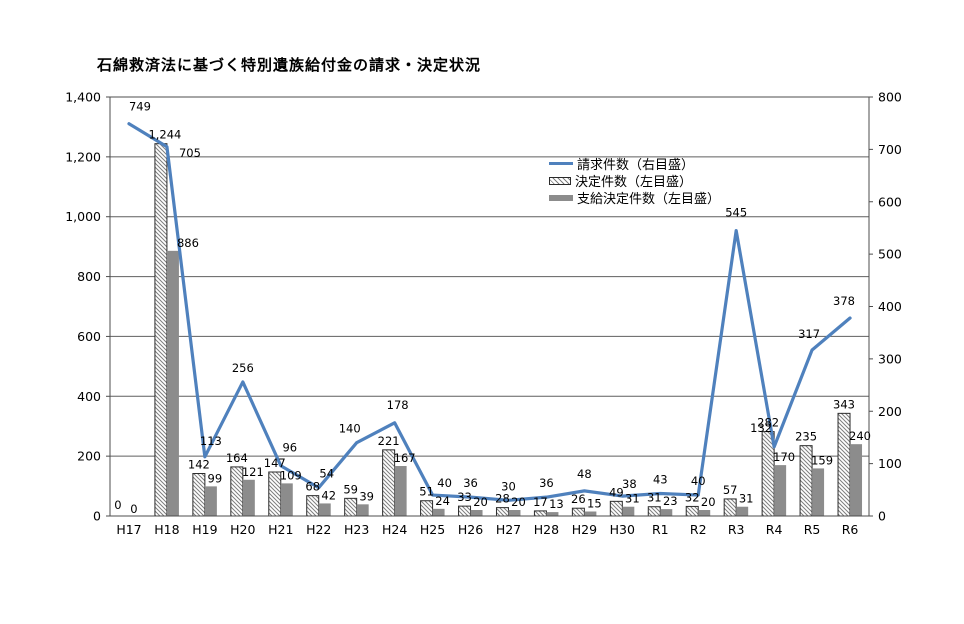 The width and height of the screenshot is (964, 624). What do you see at coordinates (812, 529) in the screenshot?
I see `svg-text: R5` at bounding box center [812, 529].